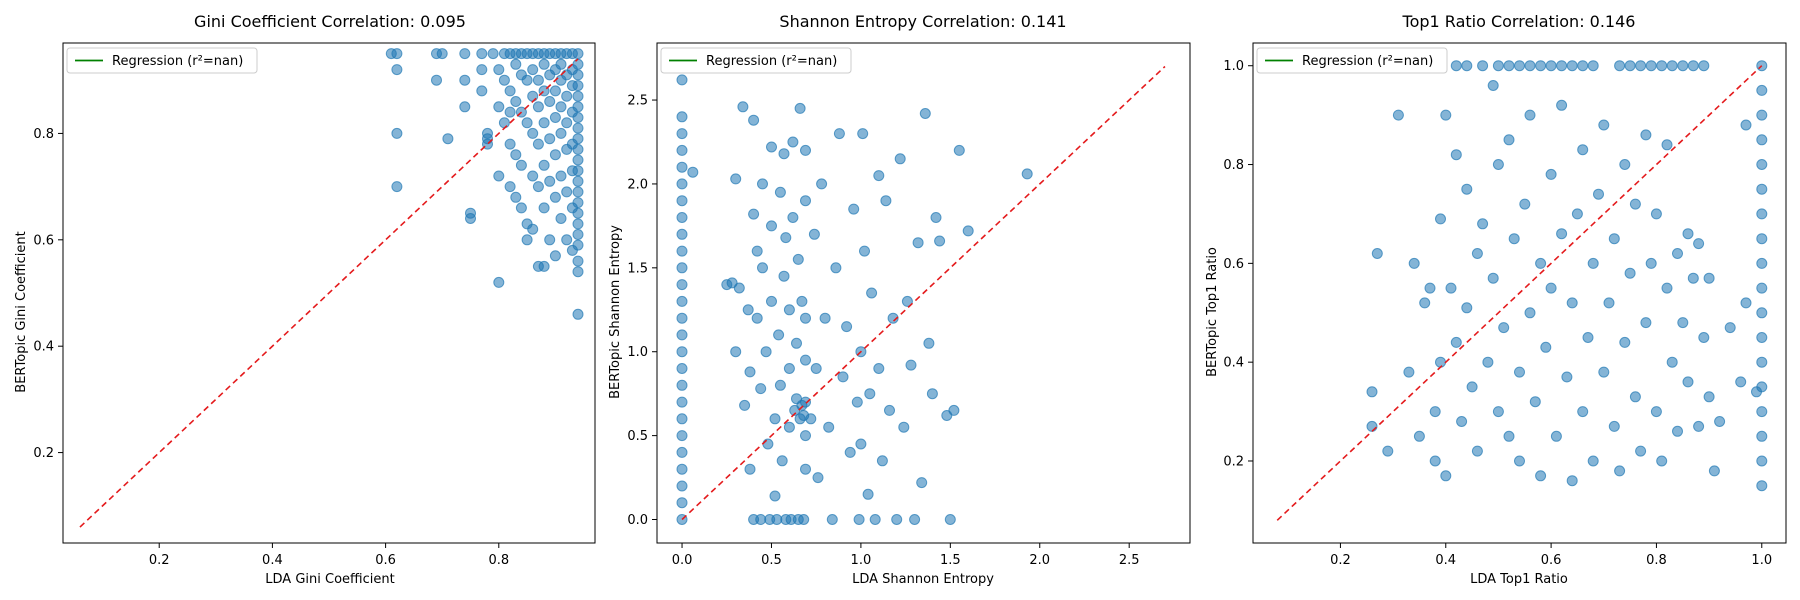 This screenshot has width=1800, height=600. What do you see at coordinates (1233, 363) in the screenshot?
I see `y-tick-label: 0.4` at bounding box center [1233, 363].